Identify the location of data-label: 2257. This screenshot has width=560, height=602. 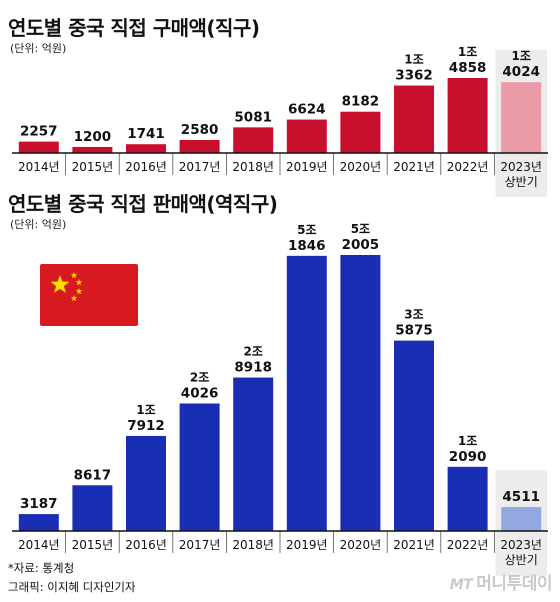
(39, 132).